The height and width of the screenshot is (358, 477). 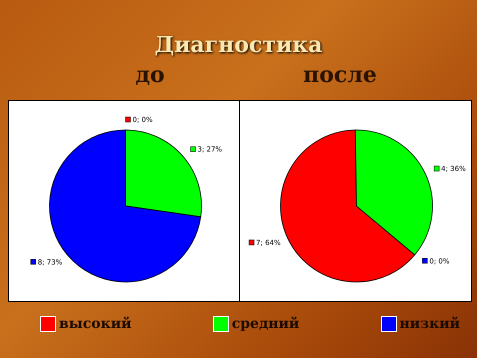 I want to click on chart-title: Диагностика, so click(x=239, y=45).